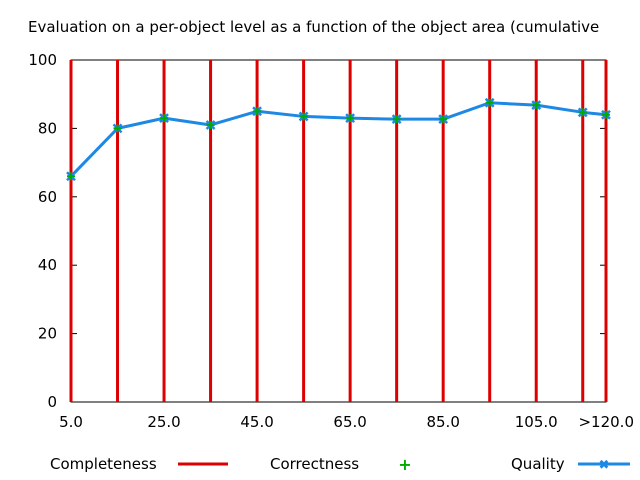 This screenshot has height=480, width=640. I want to click on x-tick-label: 45.0, so click(256, 422).